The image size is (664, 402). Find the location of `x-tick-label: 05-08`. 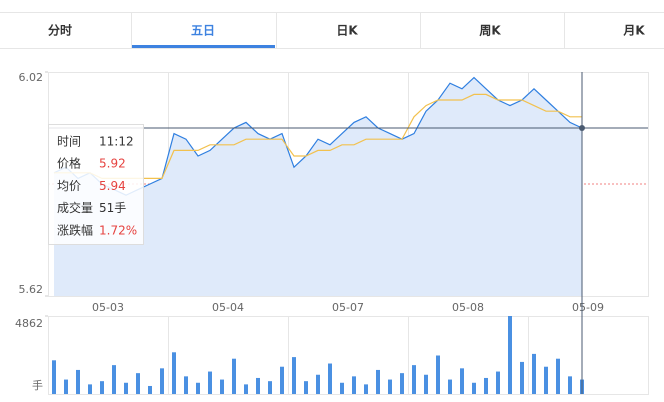

x-tick-label: 05-08 is located at coordinates (468, 307).